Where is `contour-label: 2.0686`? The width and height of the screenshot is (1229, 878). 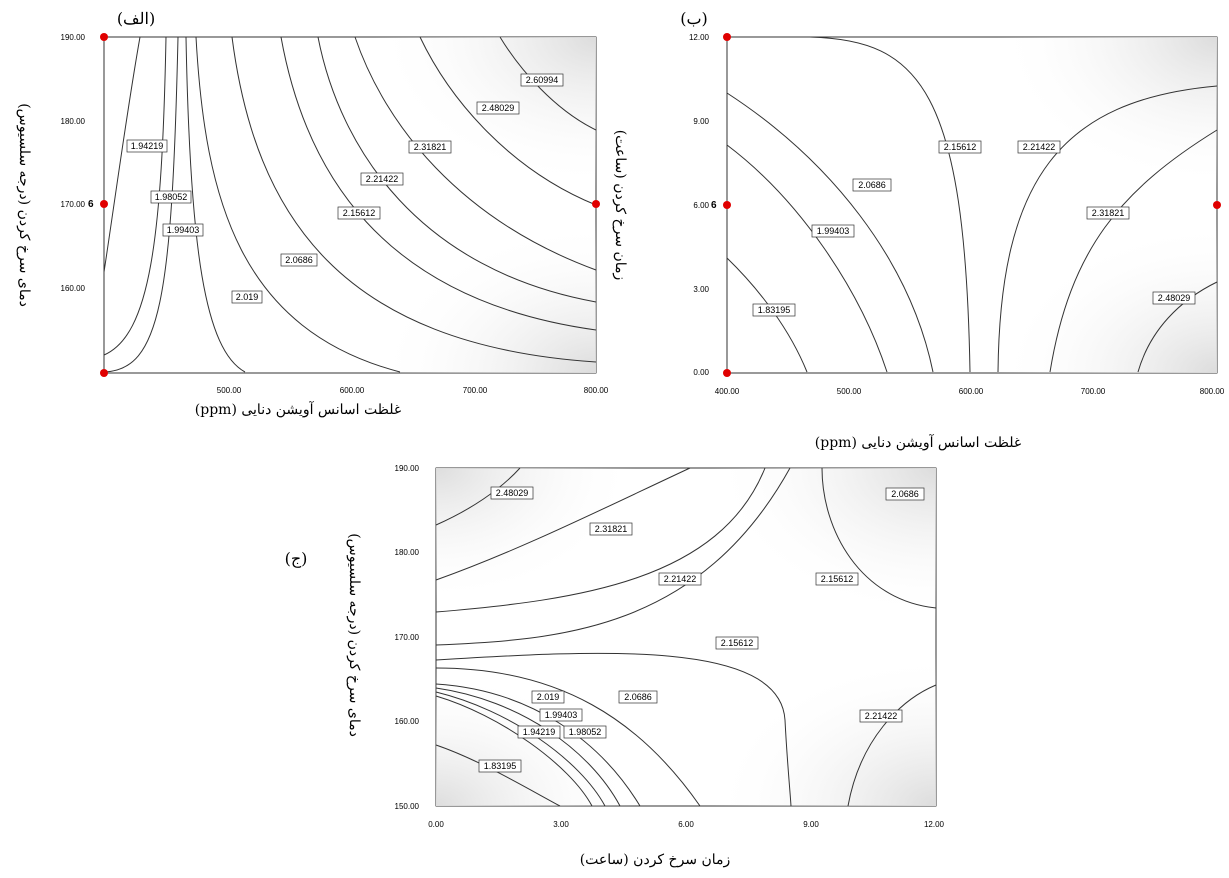 contour-label: 2.0686 is located at coordinates (299, 260).